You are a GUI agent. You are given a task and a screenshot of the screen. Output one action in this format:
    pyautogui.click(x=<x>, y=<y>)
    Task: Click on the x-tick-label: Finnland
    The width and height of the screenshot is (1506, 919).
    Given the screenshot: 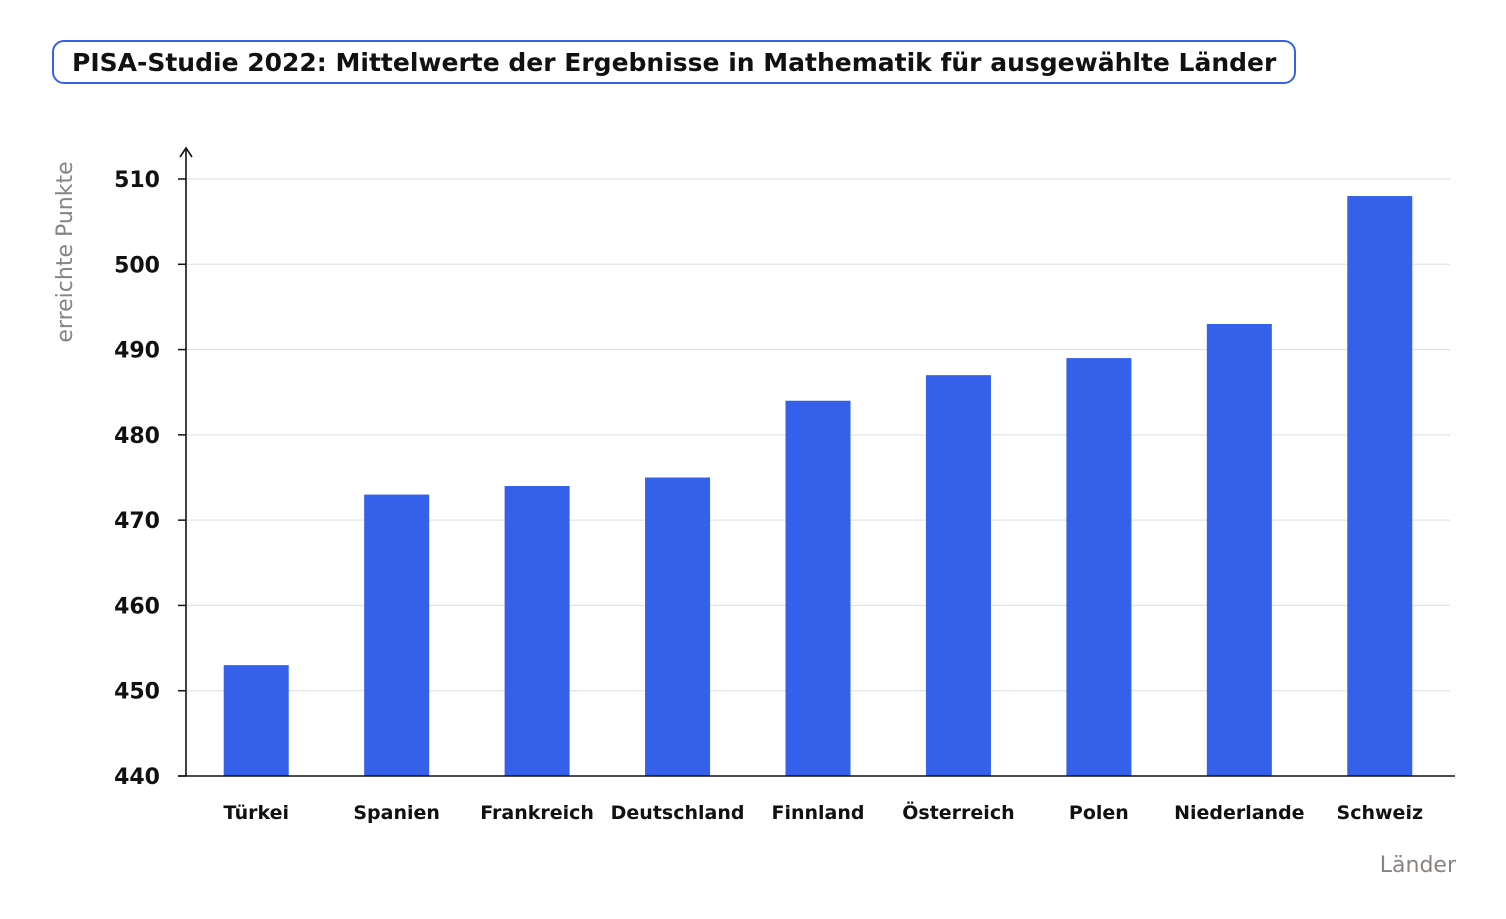 What is the action you would take?
    pyautogui.click(x=817, y=813)
    